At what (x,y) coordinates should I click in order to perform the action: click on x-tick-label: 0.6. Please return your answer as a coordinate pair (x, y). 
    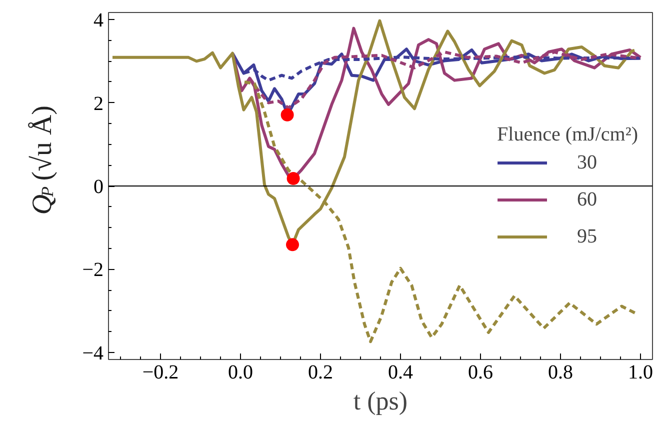
    Looking at the image, I should click on (480, 373).